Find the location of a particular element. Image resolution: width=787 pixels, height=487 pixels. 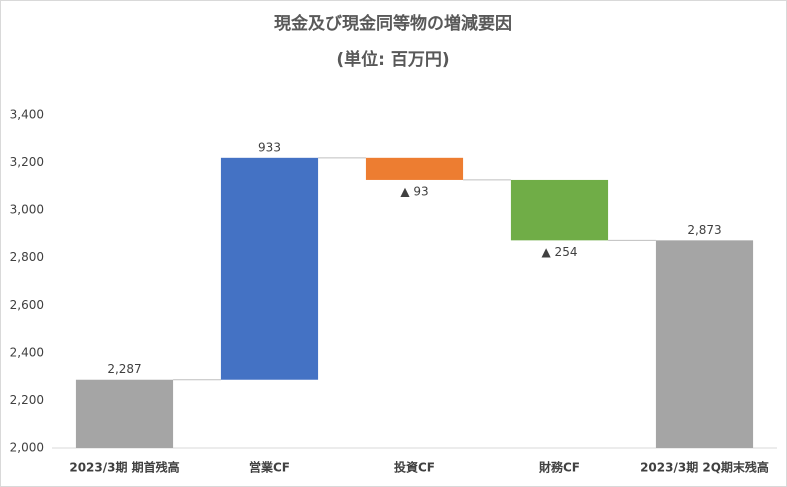

x-tick-label: 投資CF is located at coordinates (414, 467).